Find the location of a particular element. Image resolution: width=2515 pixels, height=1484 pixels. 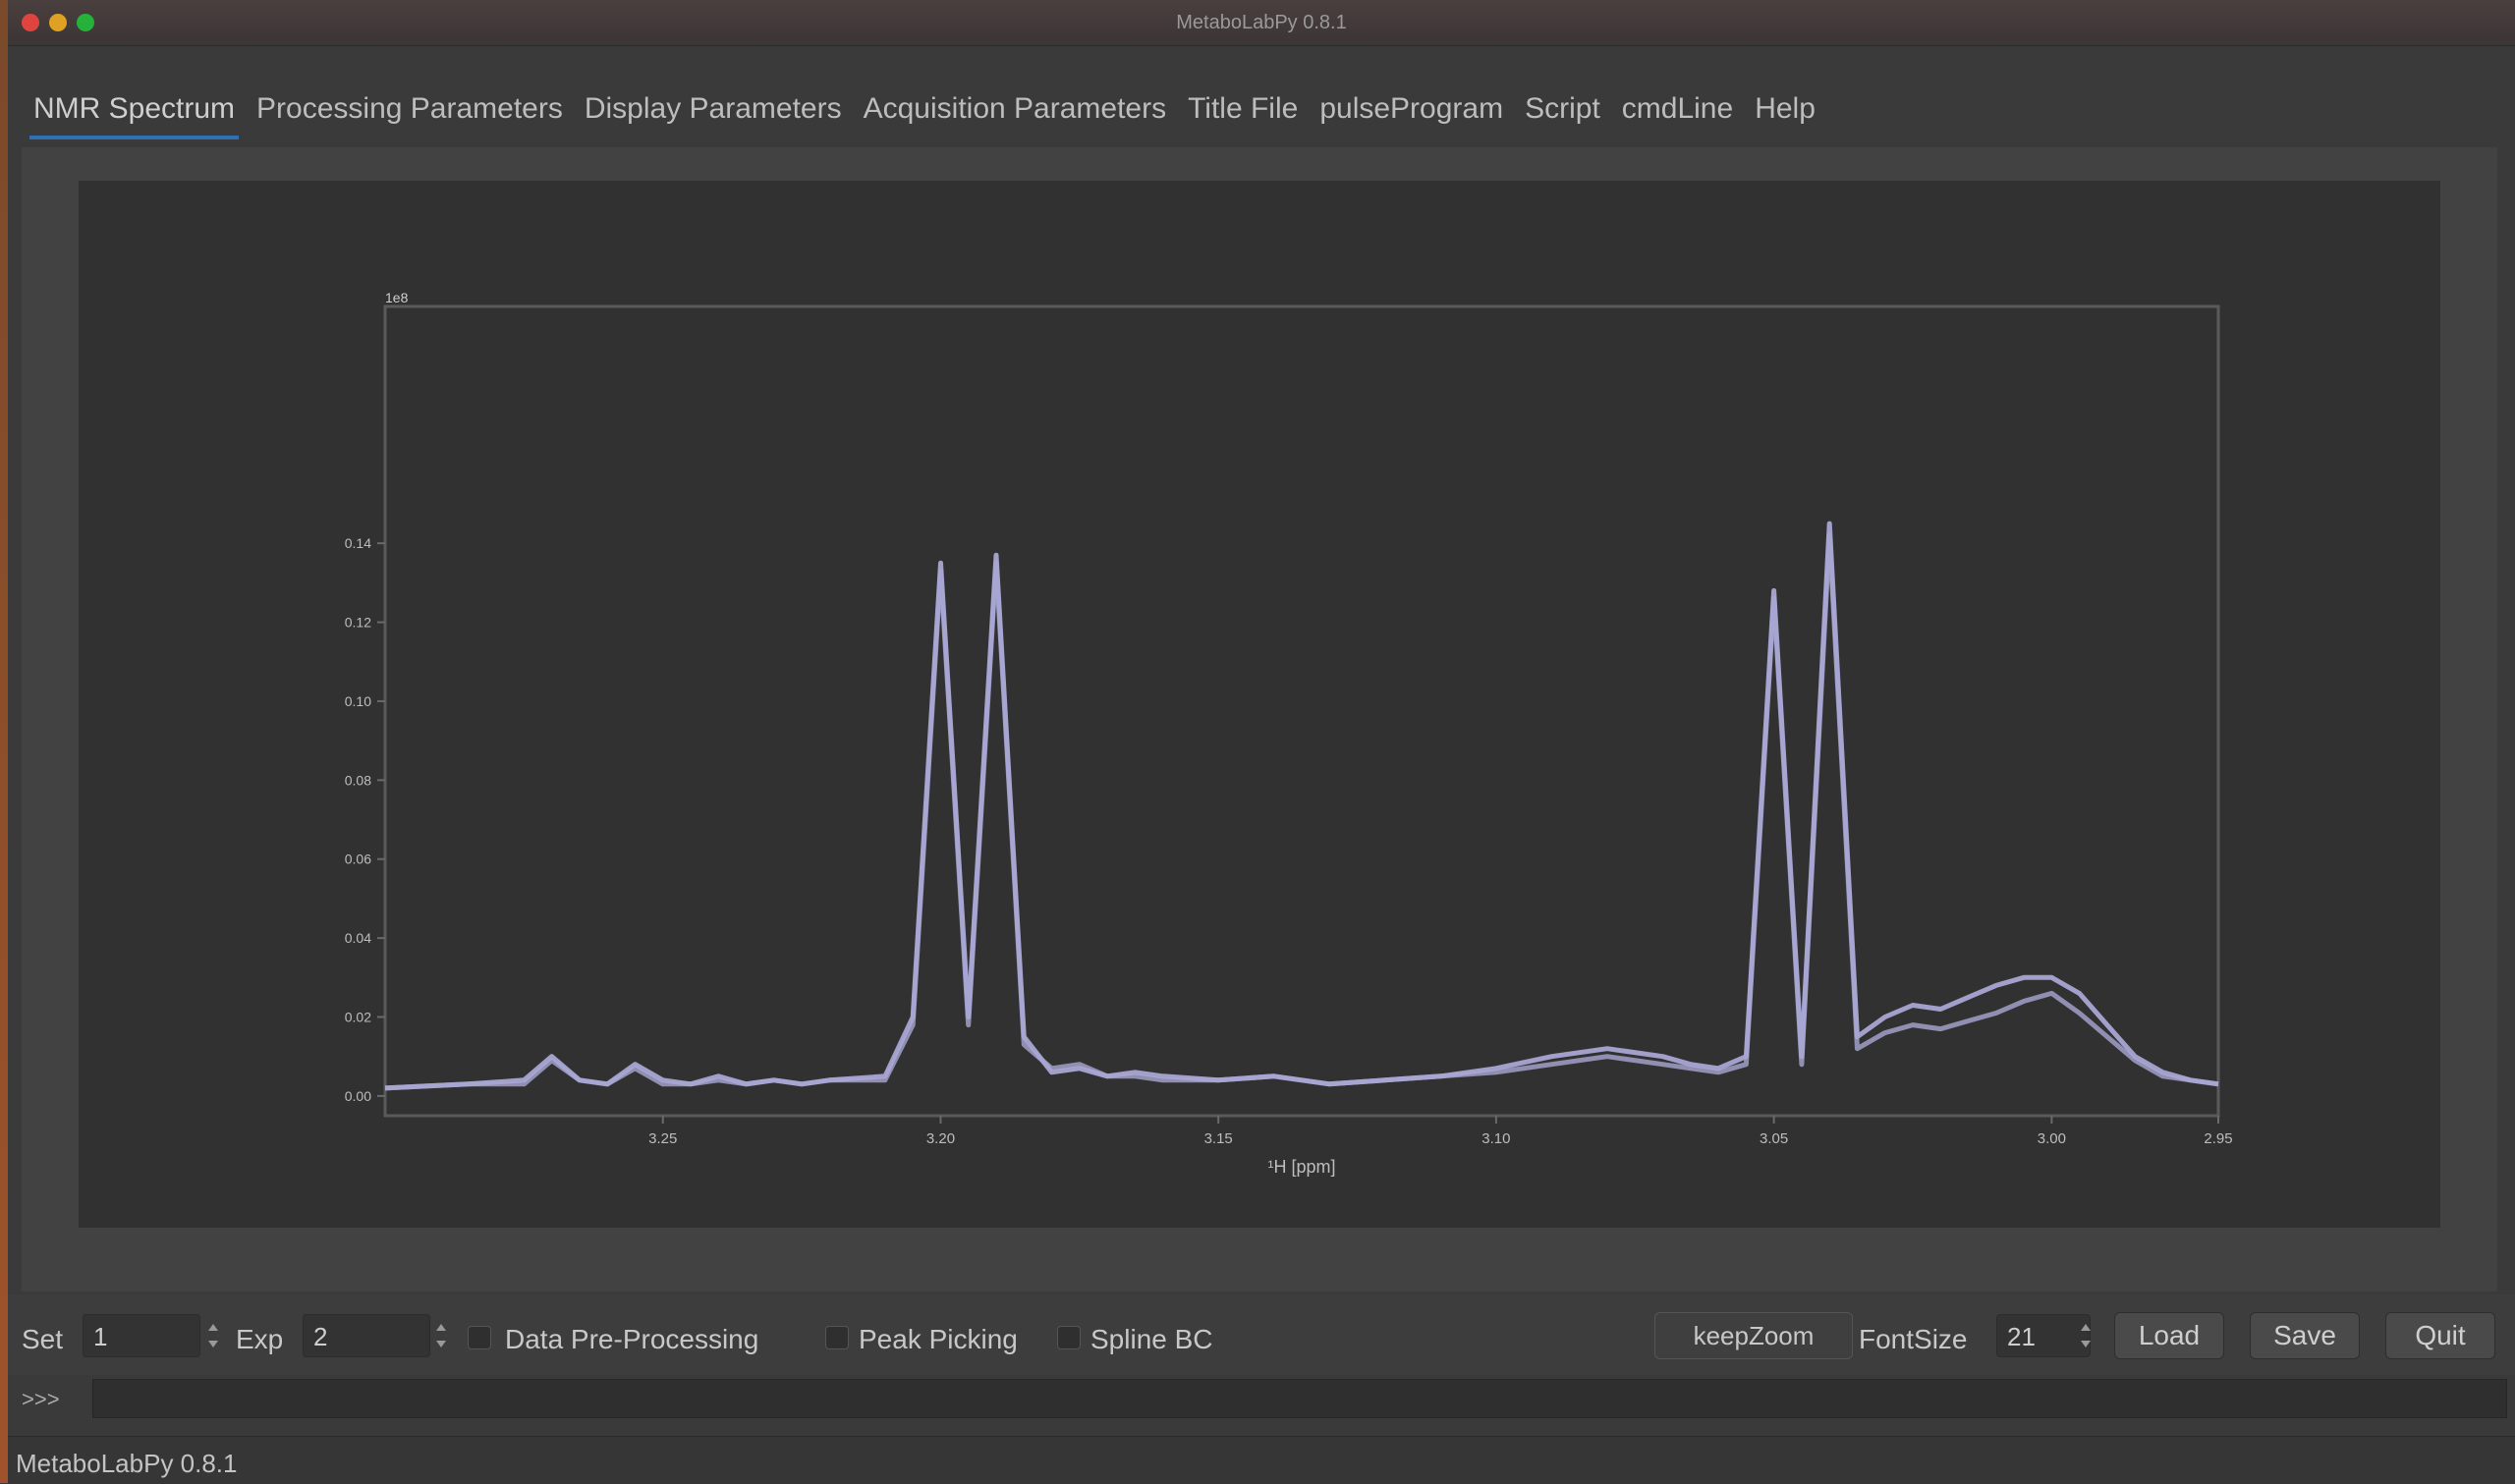

window-title: MetaboLabPy 0.8.1 is located at coordinates (1261, 22).